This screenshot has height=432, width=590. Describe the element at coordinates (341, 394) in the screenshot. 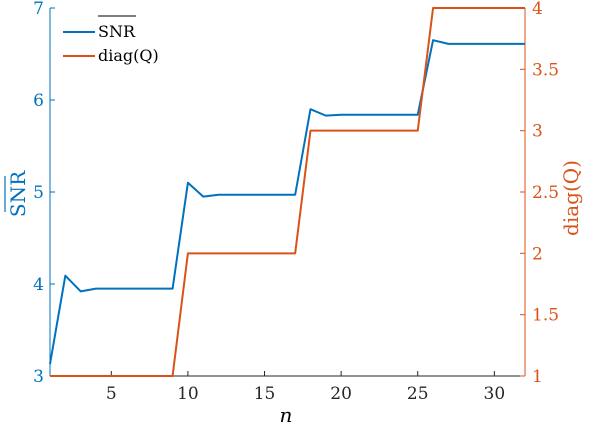

I see `x-tick-label: 20` at that location.